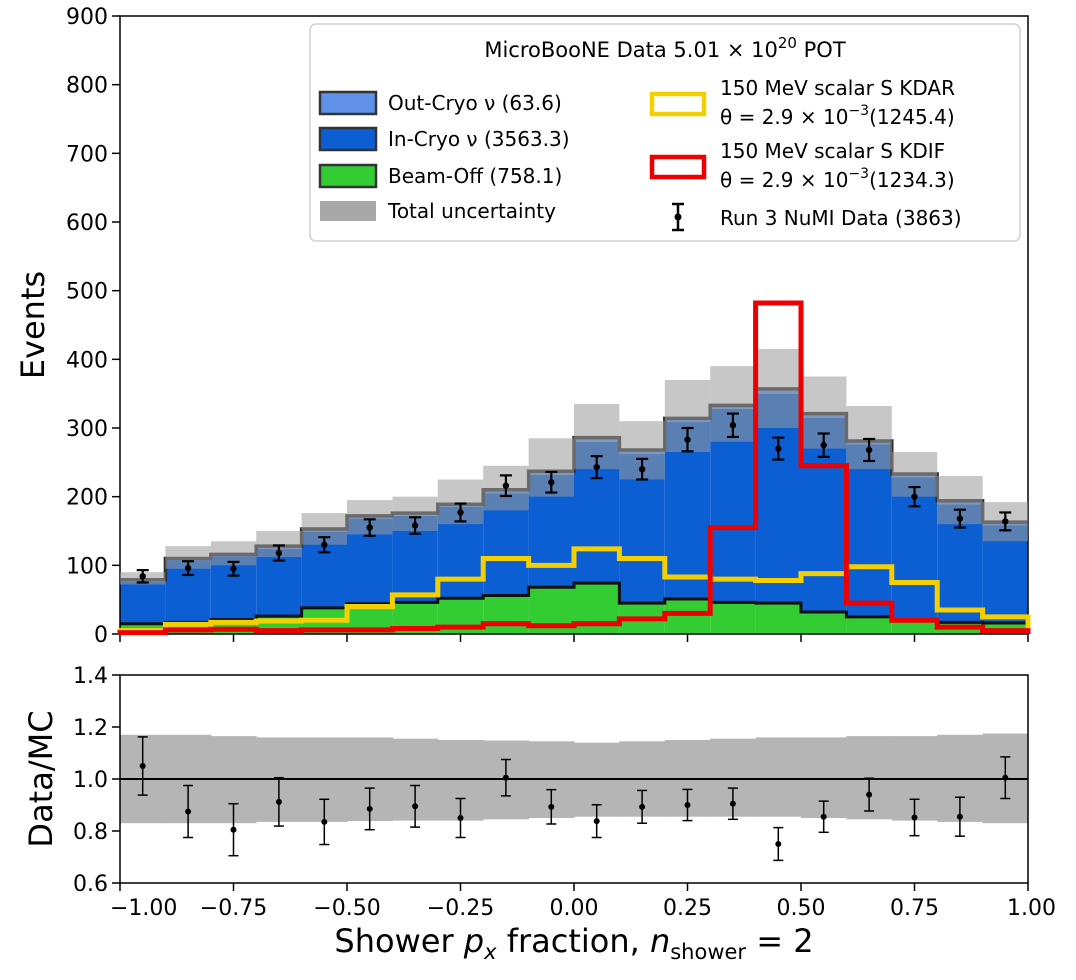  I want to click on legend-frame, so click(665, 132).